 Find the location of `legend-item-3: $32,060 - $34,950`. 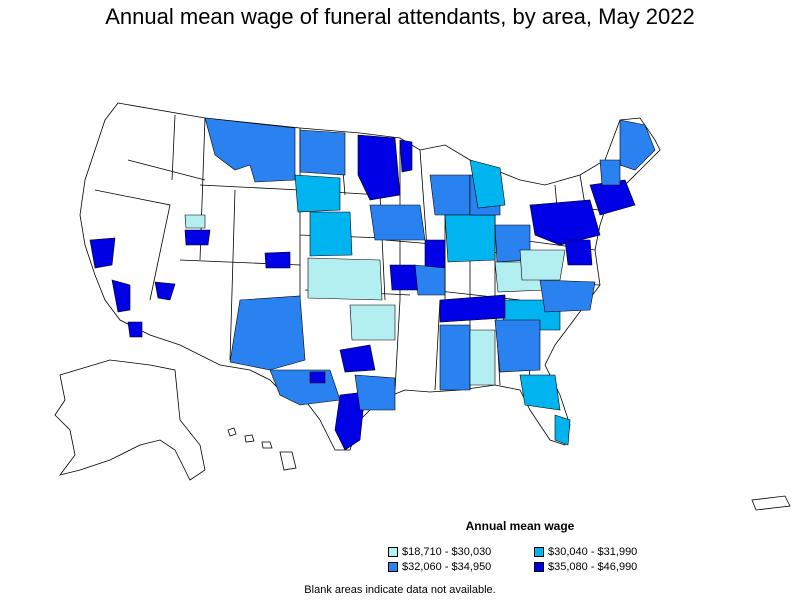

legend-item-3: $32,060 - $34,950 is located at coordinates (439, 567).